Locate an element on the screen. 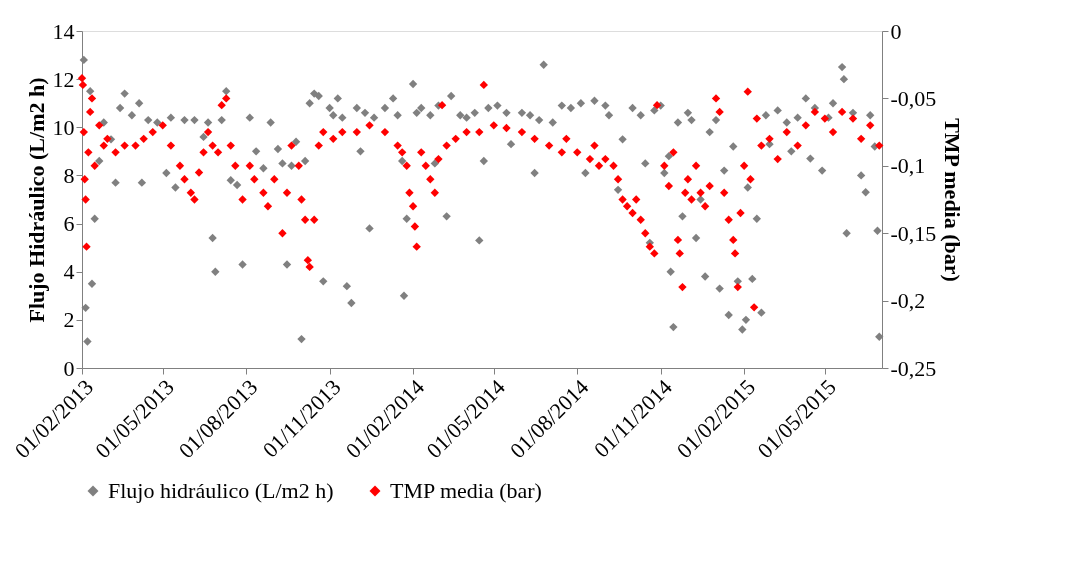 This screenshot has width=1084, height=567. y-tick-label: 10 is located at coordinates (63, 127).